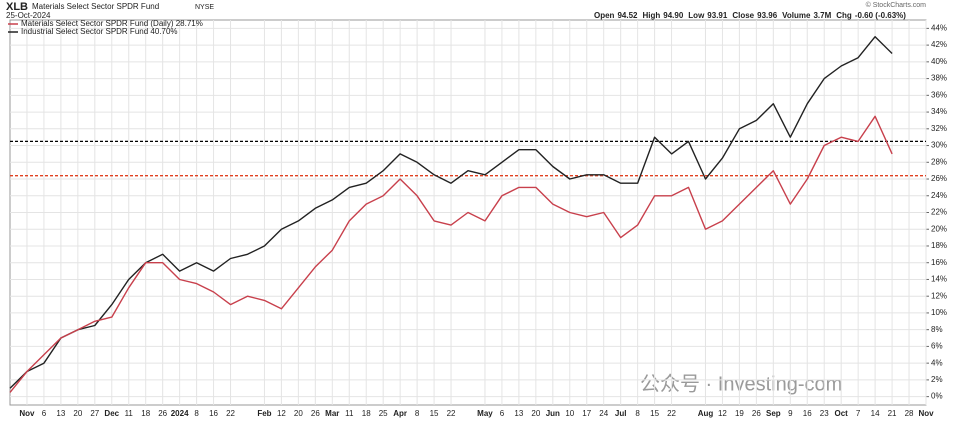 The height and width of the screenshot is (423, 960). What do you see at coordinates (842, 413) in the screenshot?
I see `x-tick-label: Oct` at bounding box center [842, 413].